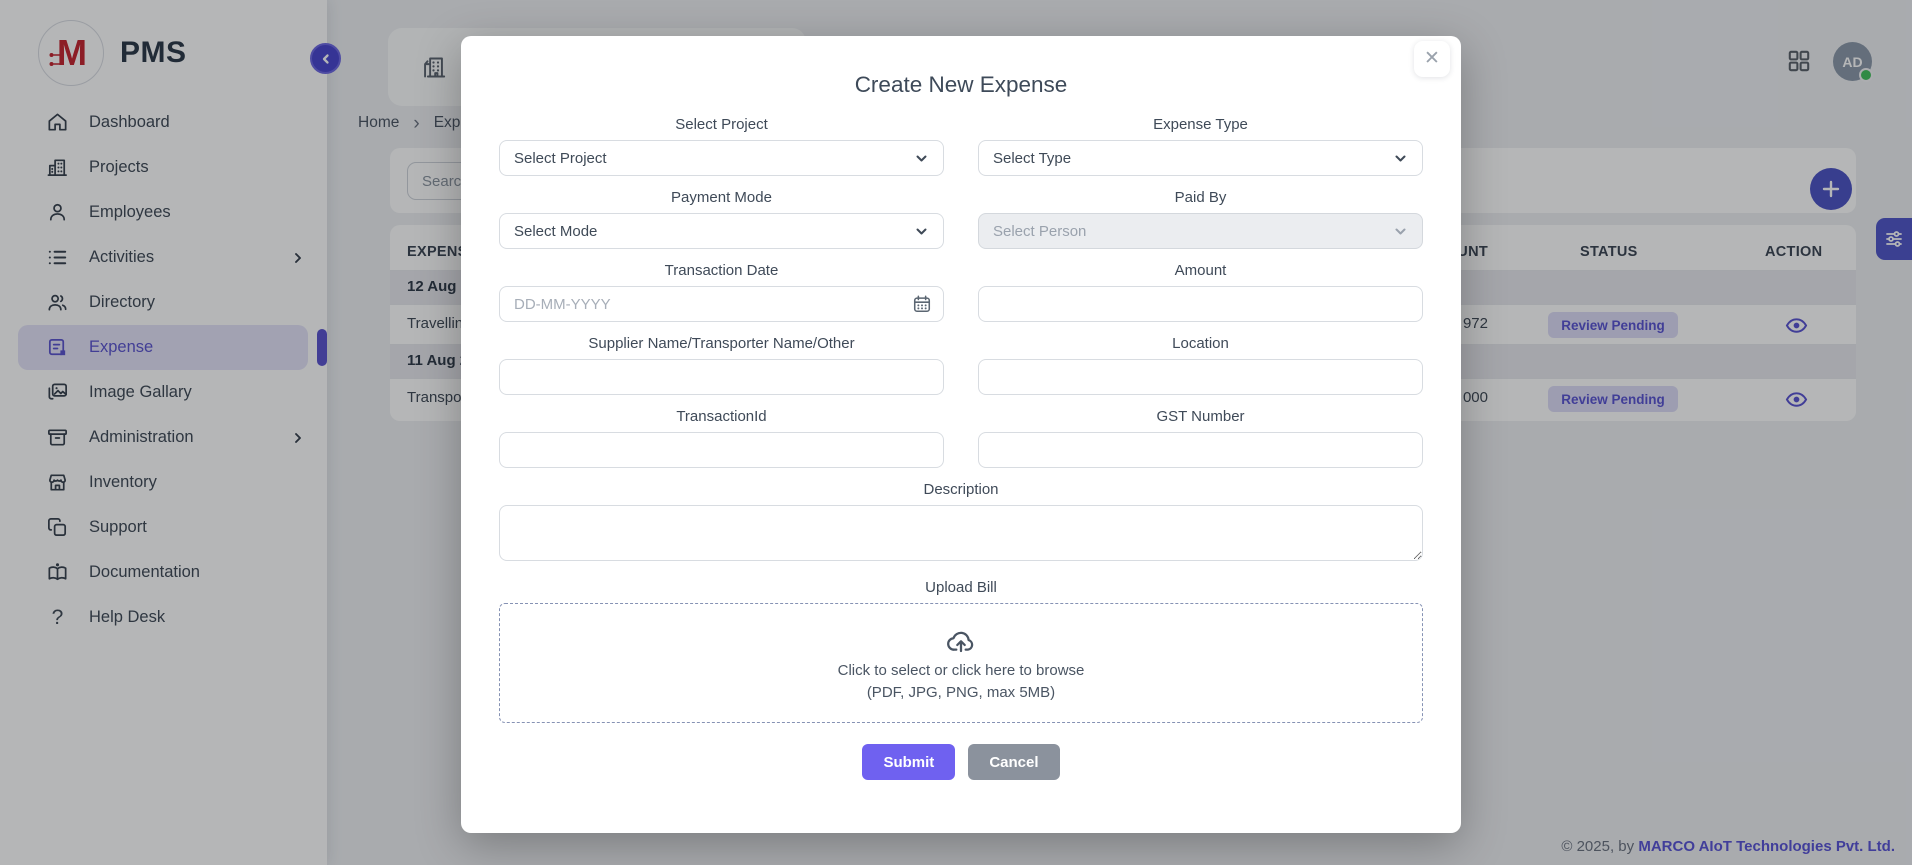 The height and width of the screenshot is (865, 1912). What do you see at coordinates (1200, 450) in the screenshot?
I see `gst-number-input` at bounding box center [1200, 450].